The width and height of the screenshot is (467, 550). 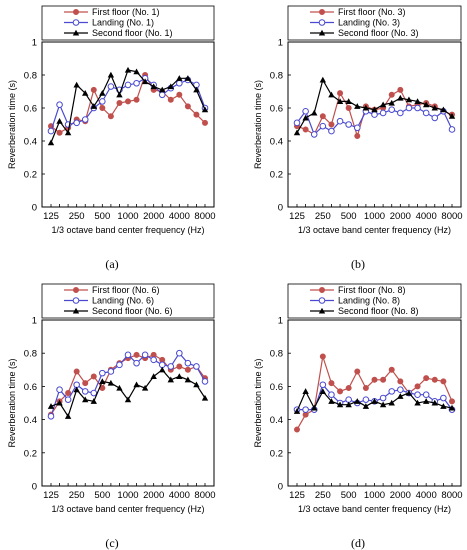 I want to click on panel-caption: (a), so click(x=111, y=264).